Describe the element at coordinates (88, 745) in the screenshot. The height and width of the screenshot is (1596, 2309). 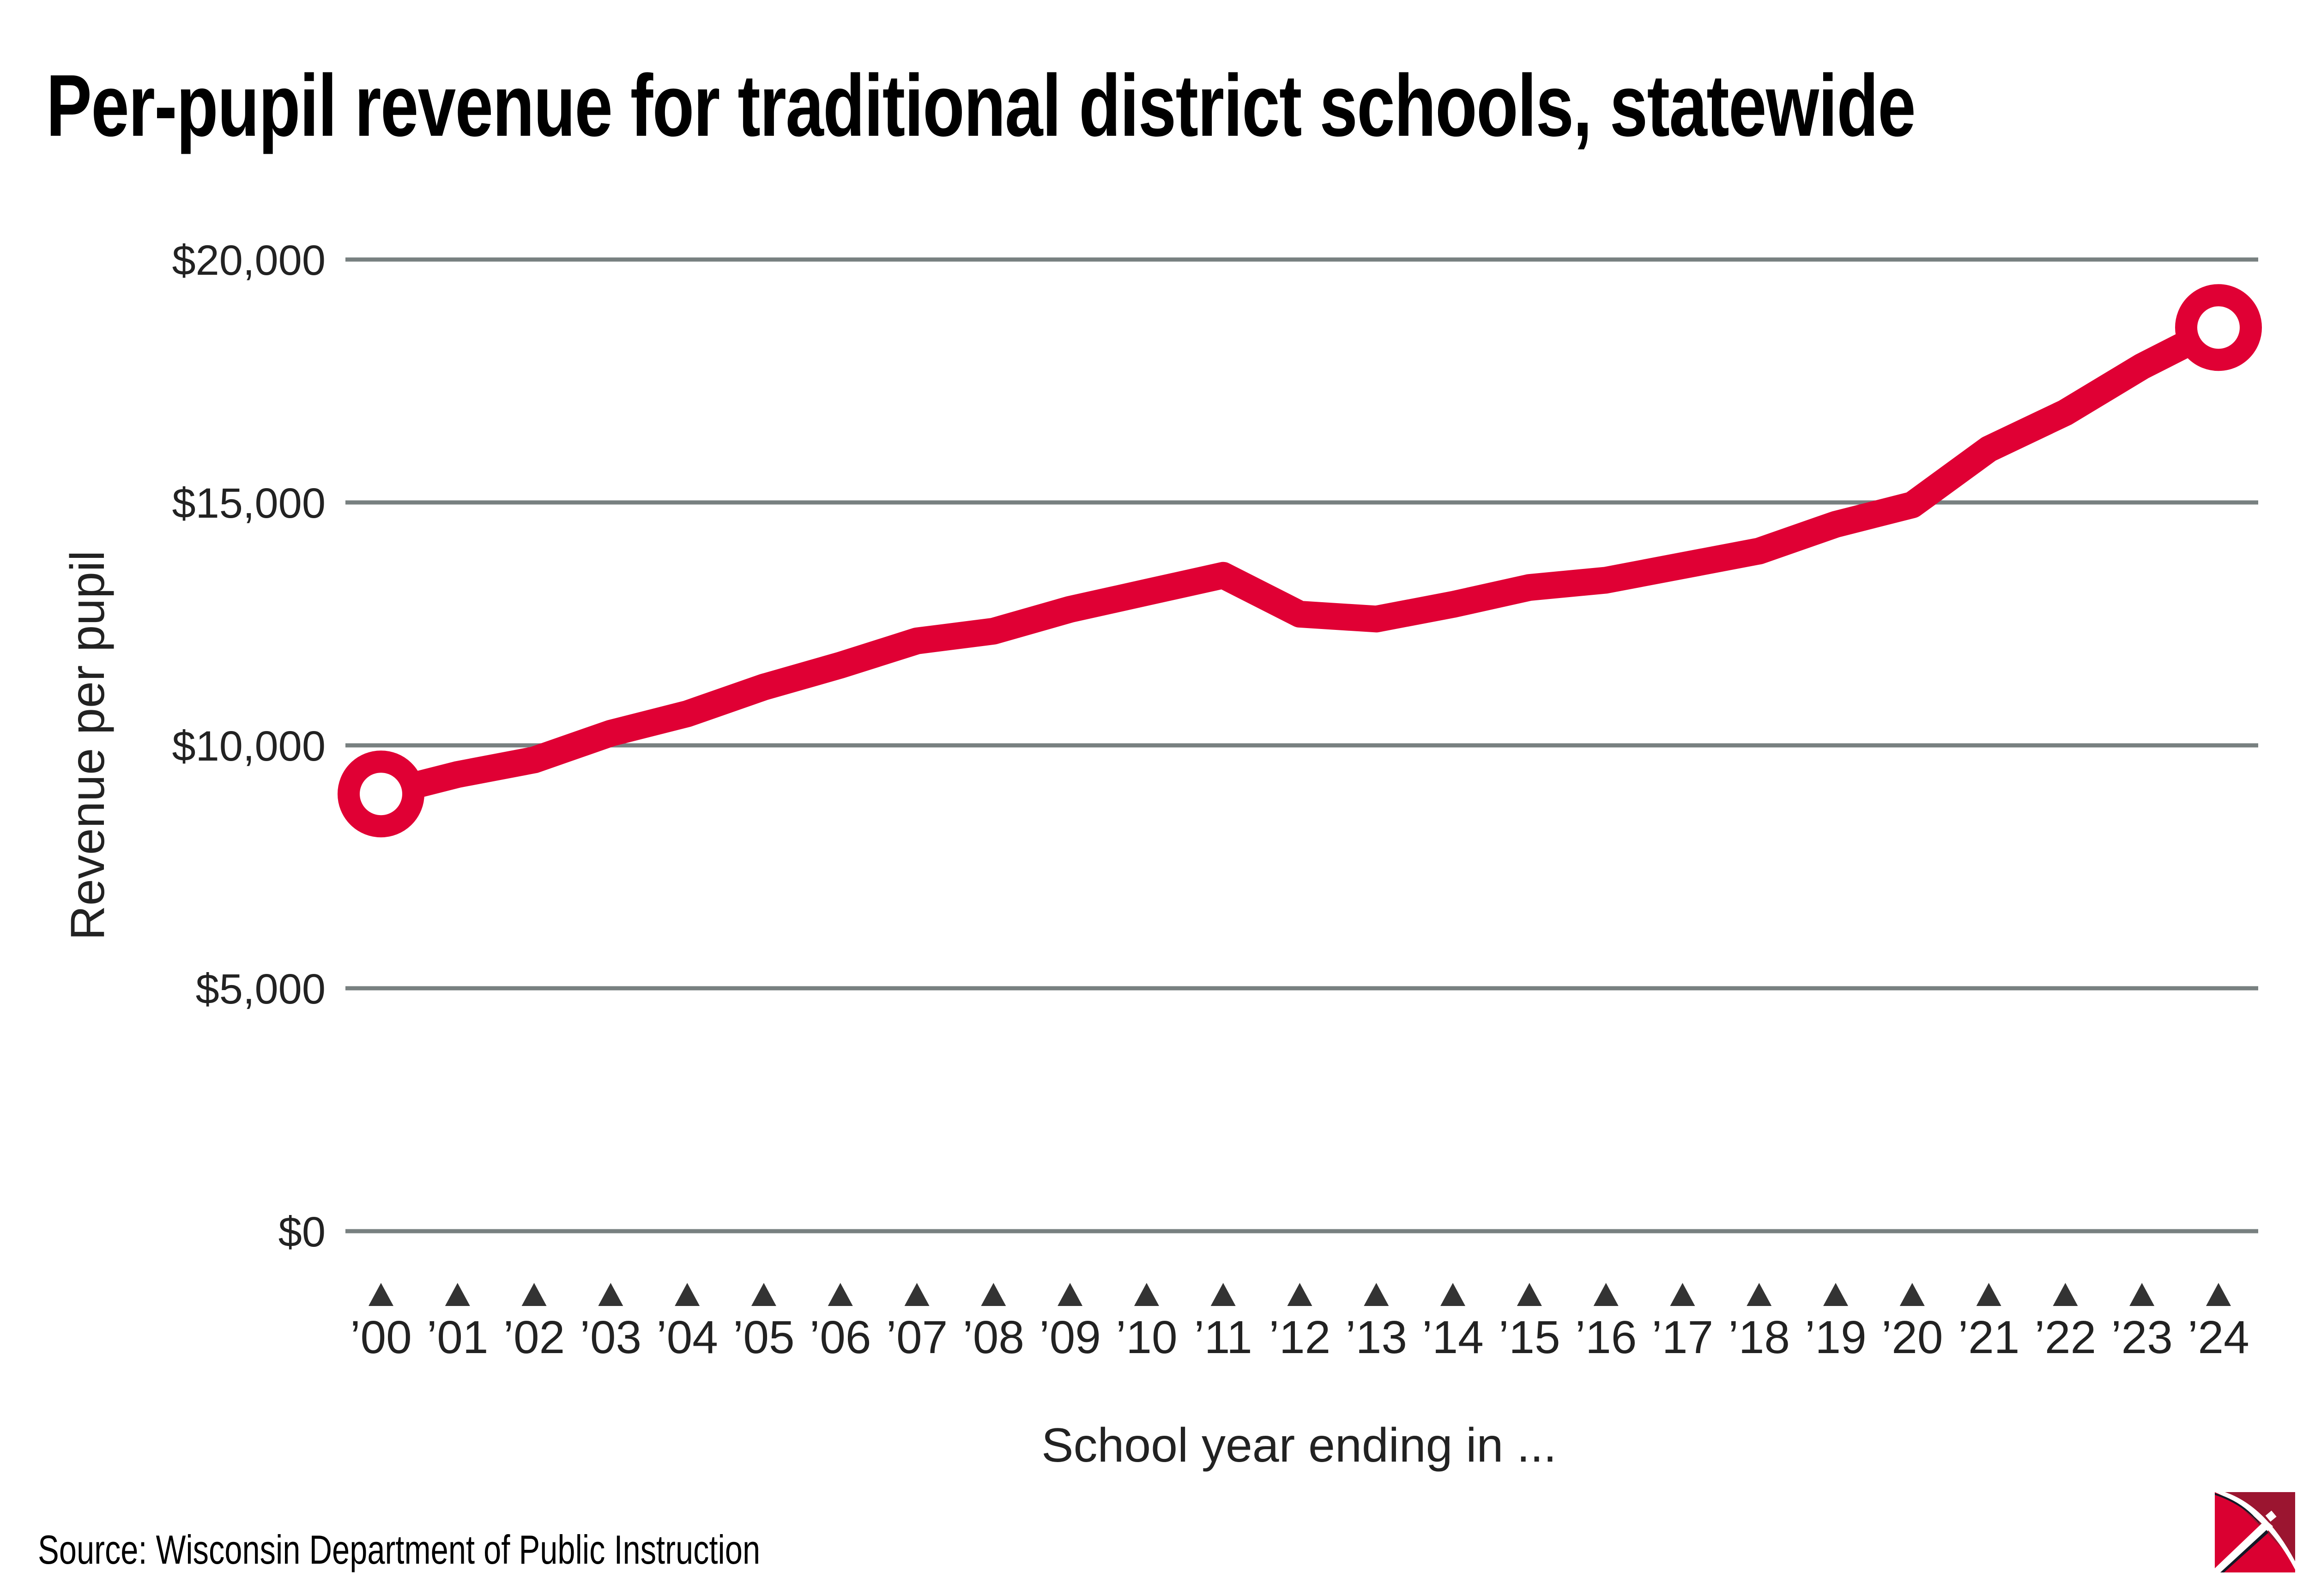
I see `y-axis-title: Revenue per pupil` at that location.